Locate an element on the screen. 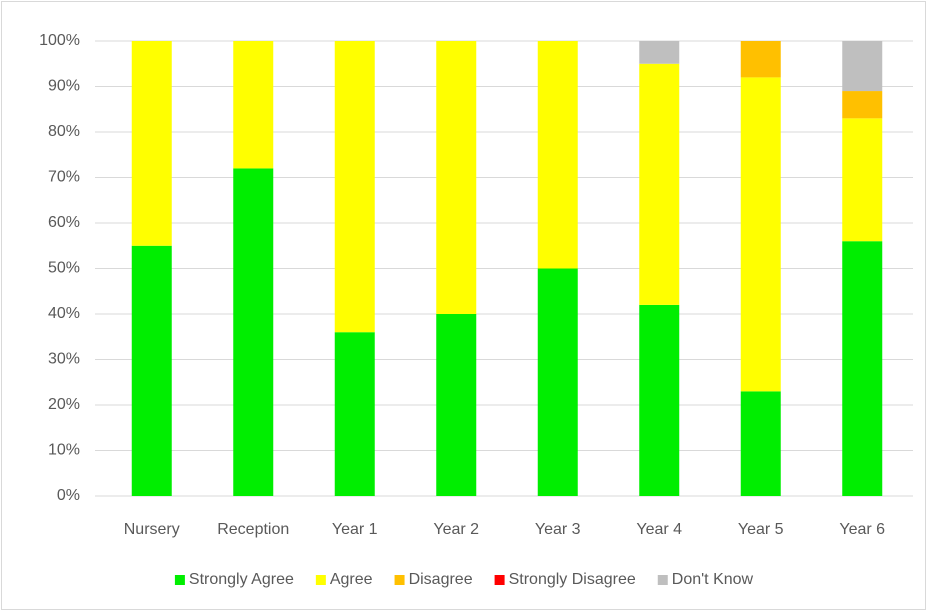 The image size is (928, 612). y-tick-label: 70% is located at coordinates (64, 177).